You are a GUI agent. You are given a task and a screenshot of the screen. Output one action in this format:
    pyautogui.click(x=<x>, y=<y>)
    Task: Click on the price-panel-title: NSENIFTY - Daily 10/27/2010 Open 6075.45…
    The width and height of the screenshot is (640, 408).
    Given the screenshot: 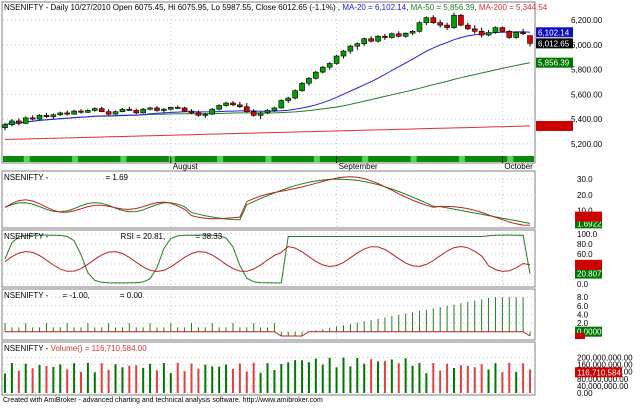 What is the action you would take?
    pyautogui.click(x=276, y=7)
    